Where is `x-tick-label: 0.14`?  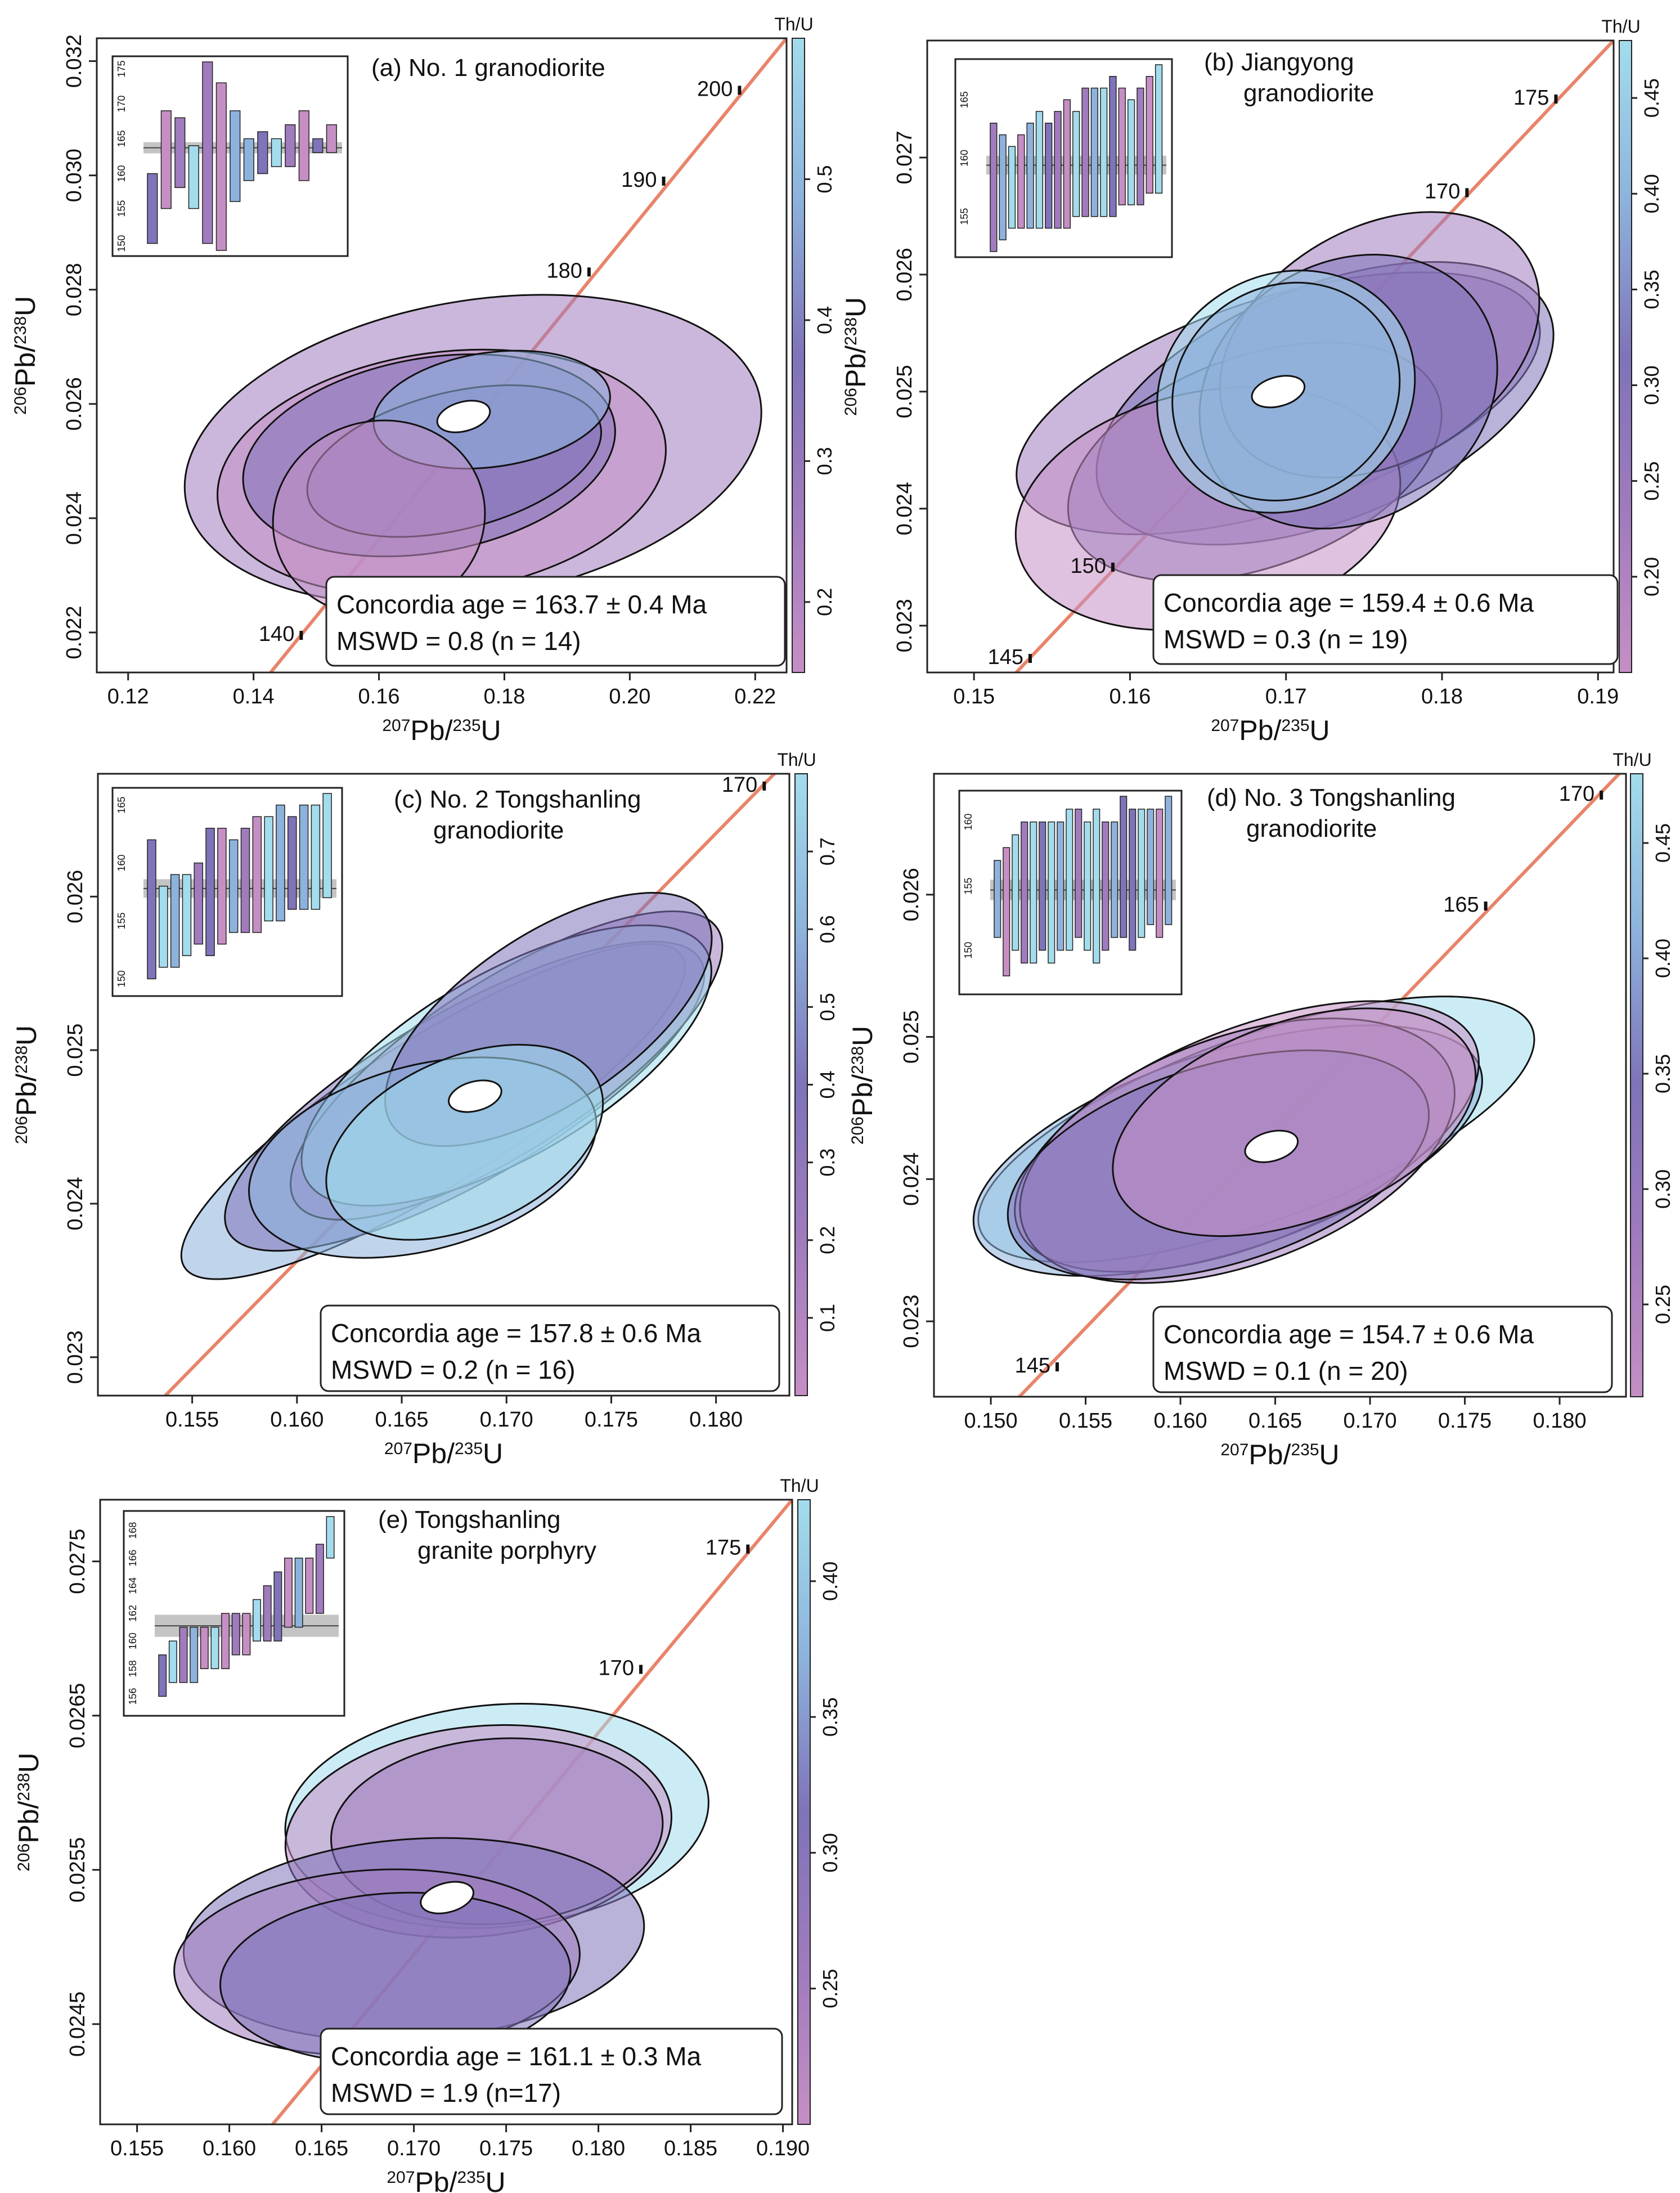 x-tick-label: 0.14 is located at coordinates (254, 696).